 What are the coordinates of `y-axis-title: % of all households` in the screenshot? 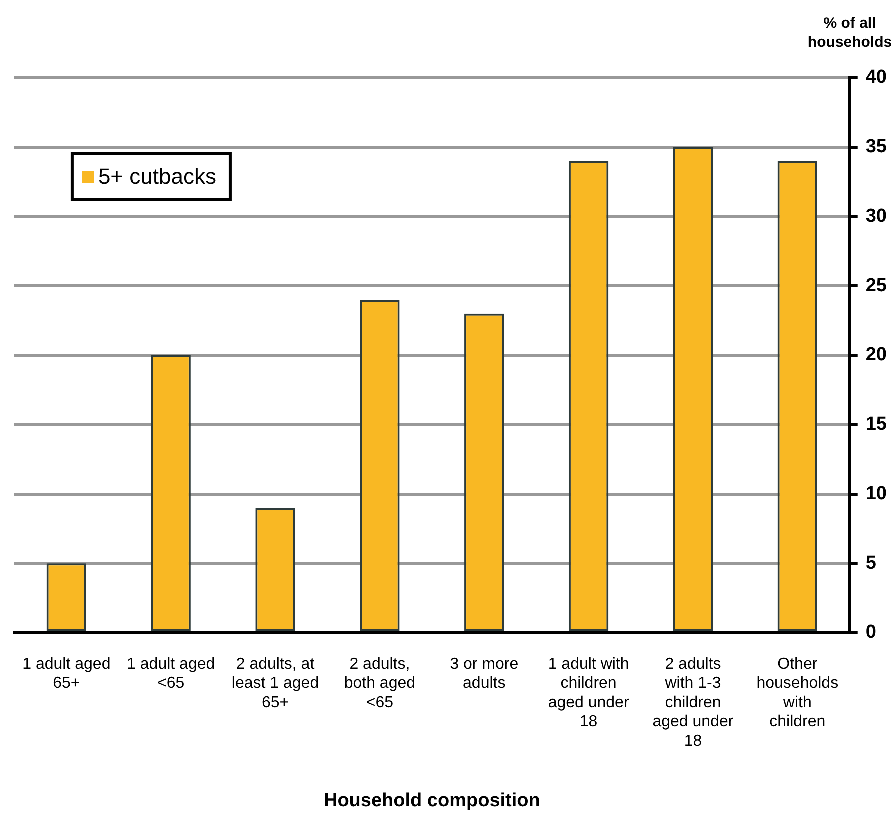 It's located at (850, 33).